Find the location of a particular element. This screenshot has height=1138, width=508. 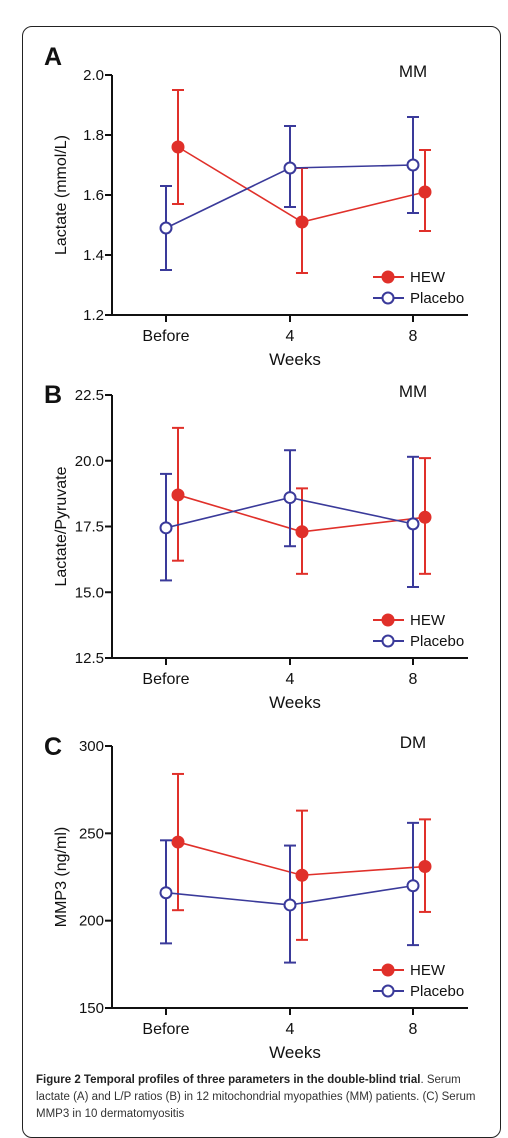

panel-b-y-axis-title: Lactate/Pyruvate is located at coordinates (61, 526).